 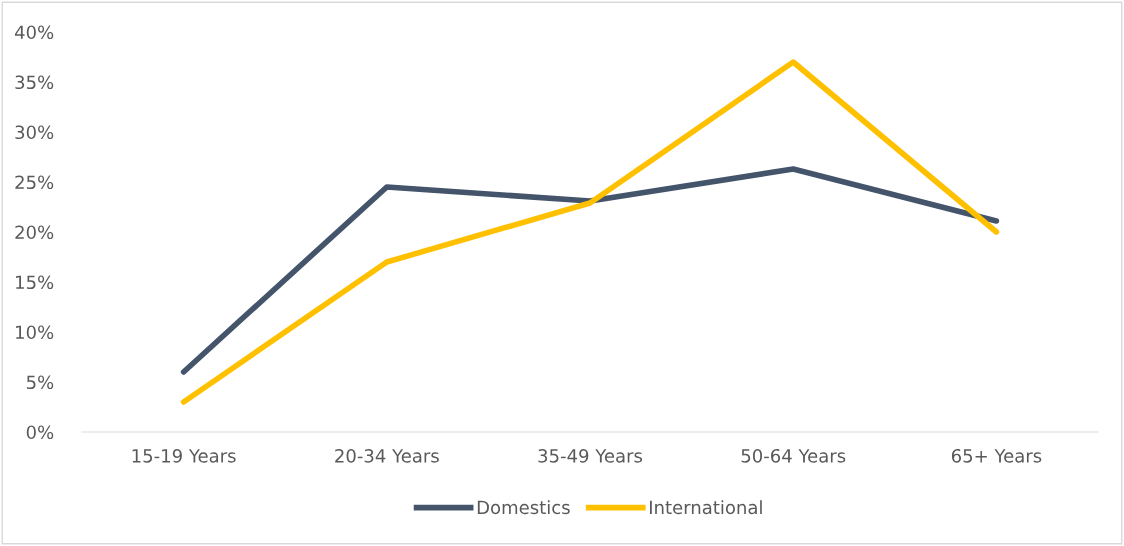 What do you see at coordinates (184, 455) in the screenshot?
I see `x-tick-label: 15-19 Years` at bounding box center [184, 455].